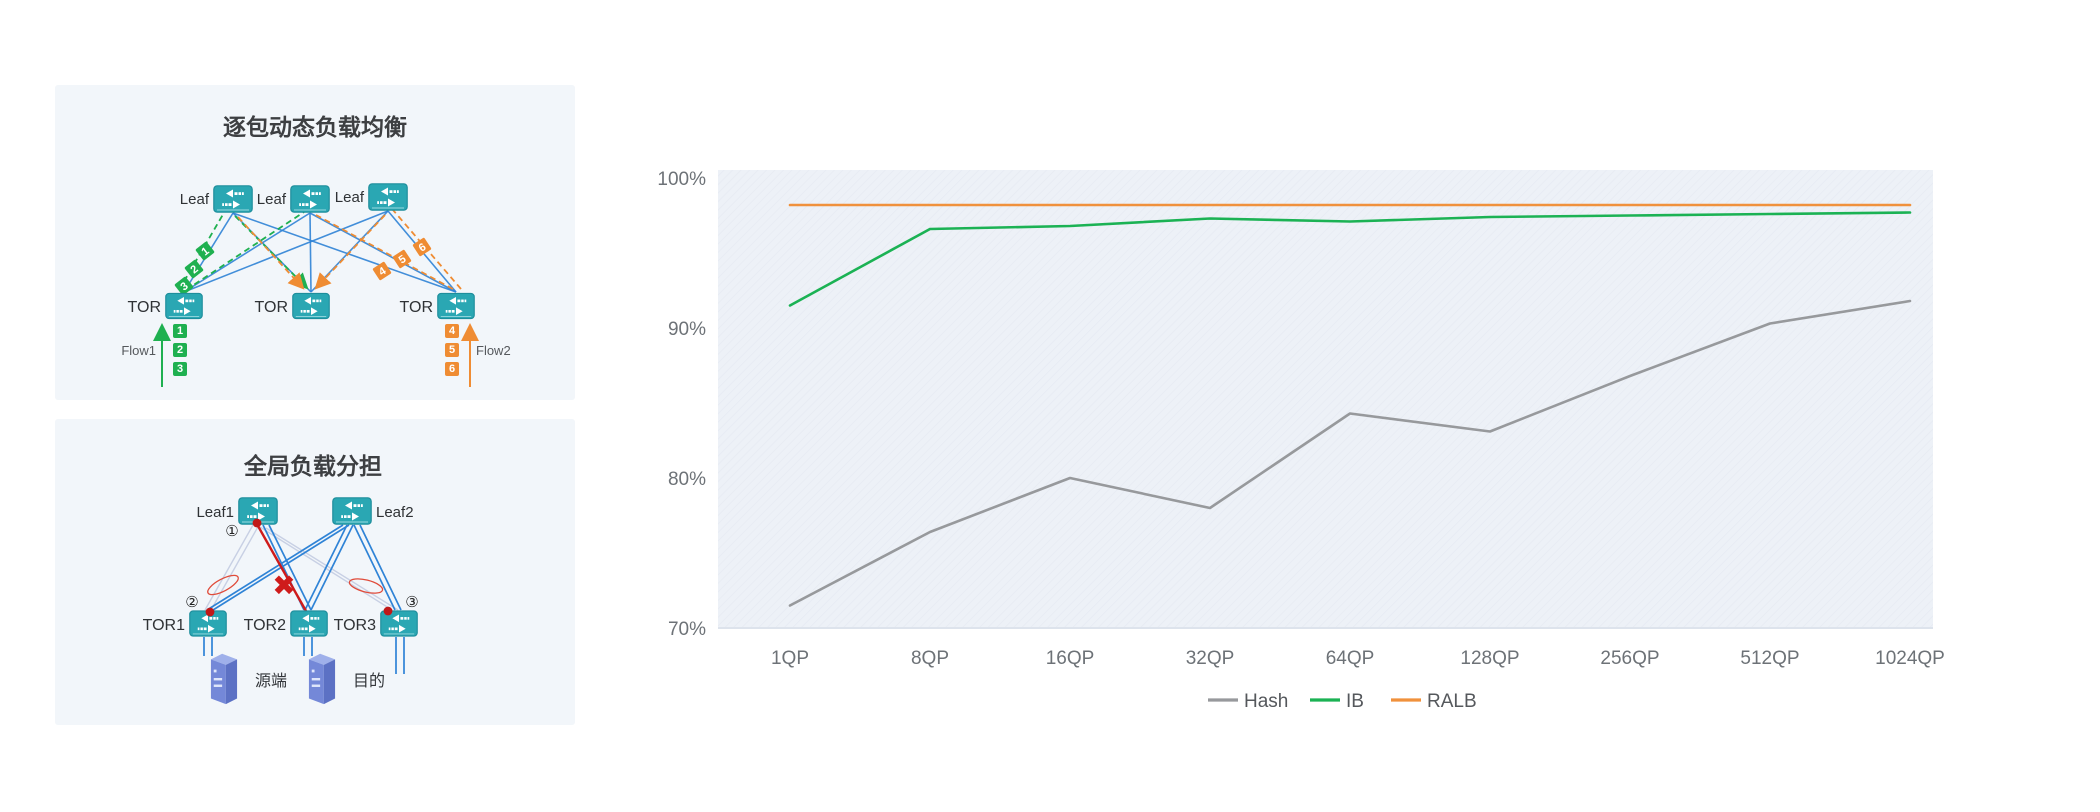  What do you see at coordinates (315, 127) in the screenshot?
I see `panel1-title: 逐包动态负载均衡` at bounding box center [315, 127].